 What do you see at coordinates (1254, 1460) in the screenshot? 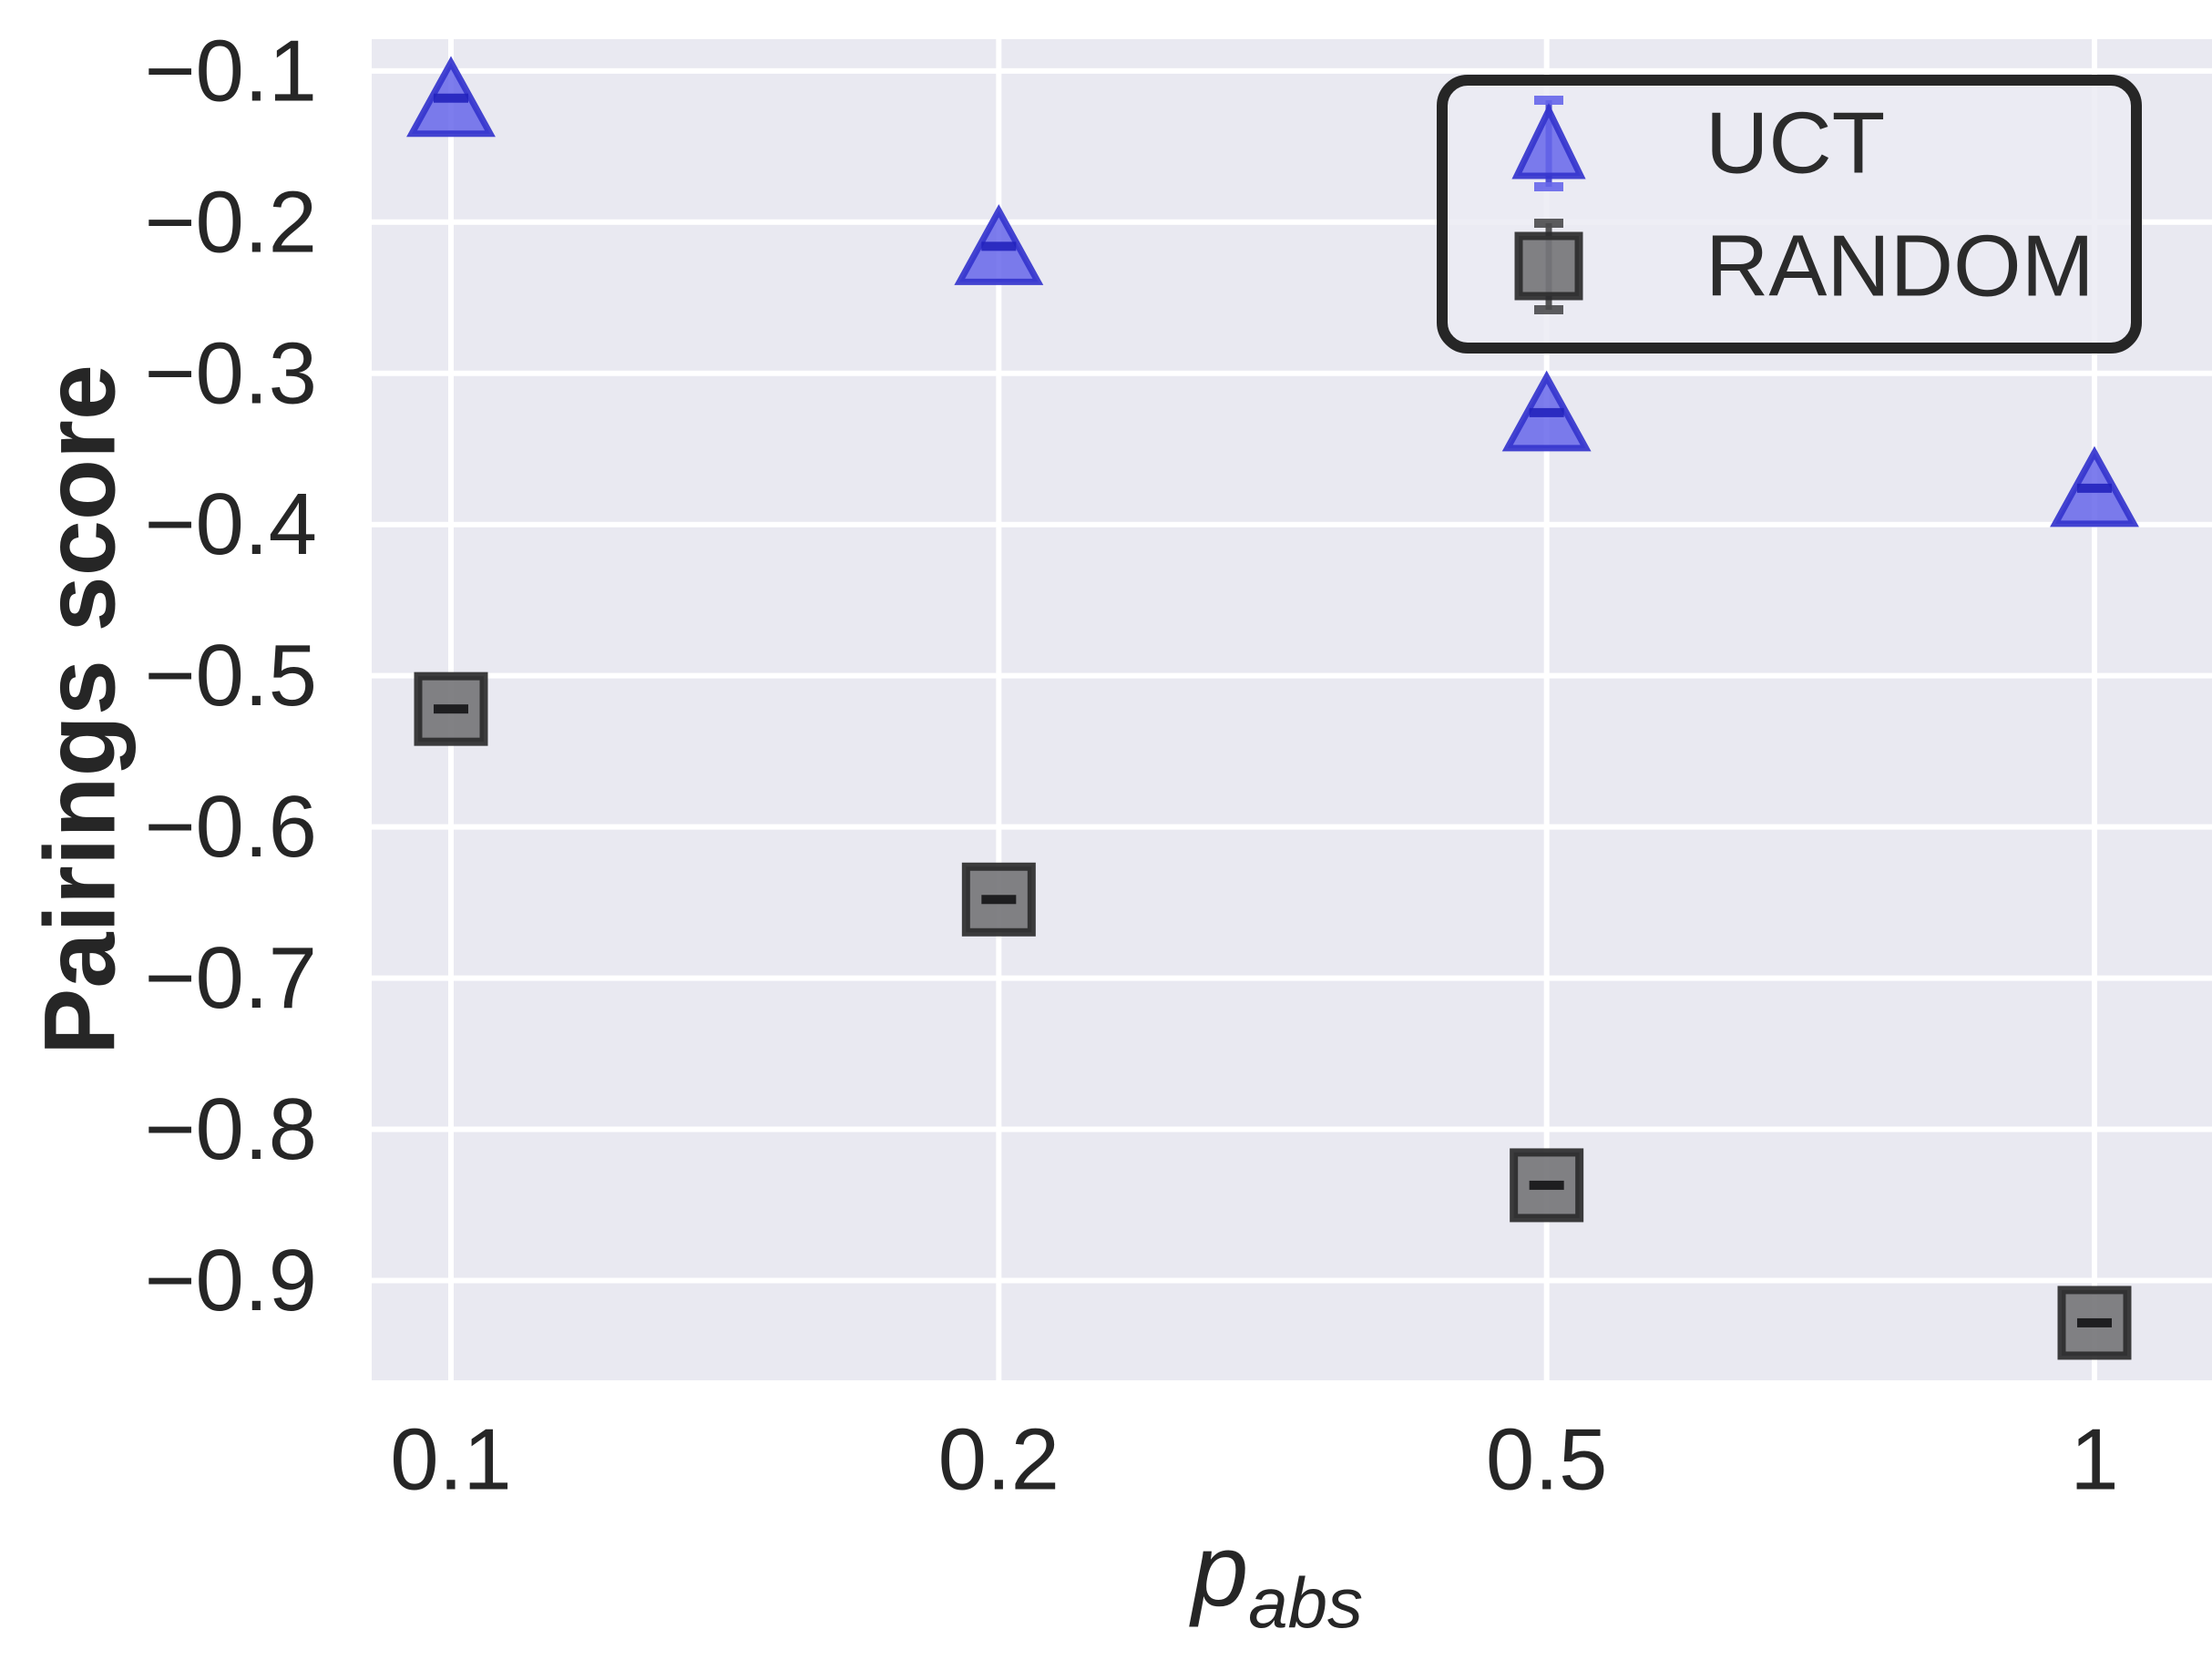
I see `x-axis-tick-labels: 0.1 0.2 0.5 1` at bounding box center [1254, 1460].